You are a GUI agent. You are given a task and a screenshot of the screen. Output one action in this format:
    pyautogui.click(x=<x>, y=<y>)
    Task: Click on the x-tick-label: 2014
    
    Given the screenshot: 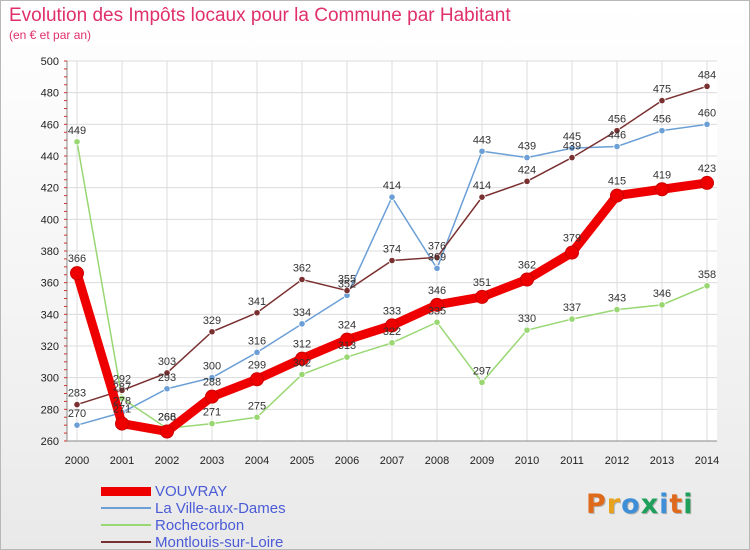 What is the action you would take?
    pyautogui.click(x=707, y=461)
    